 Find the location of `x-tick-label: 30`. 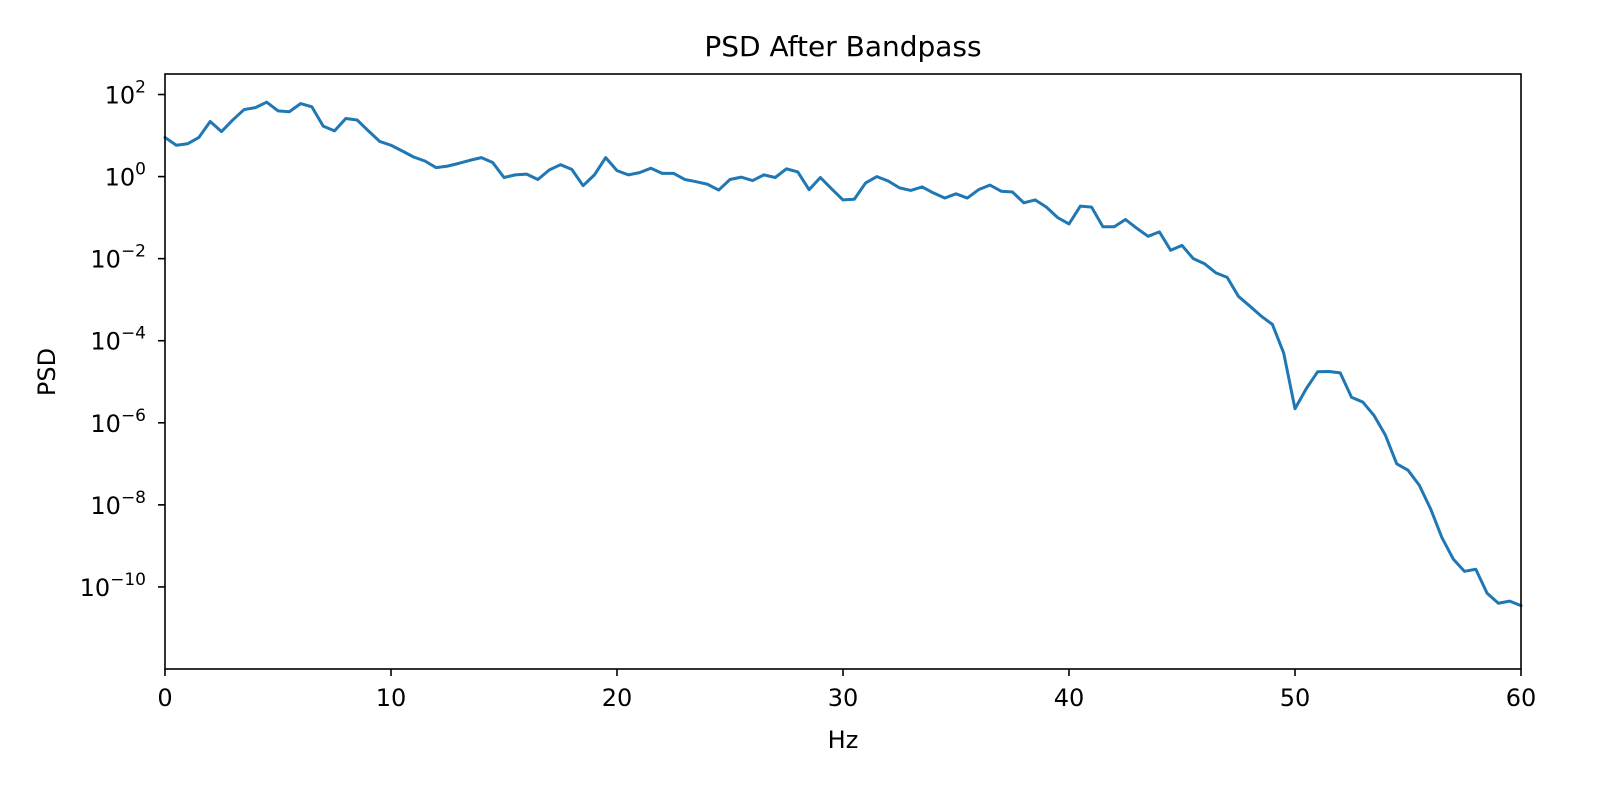

x-tick-label: 30 is located at coordinates (843, 698).